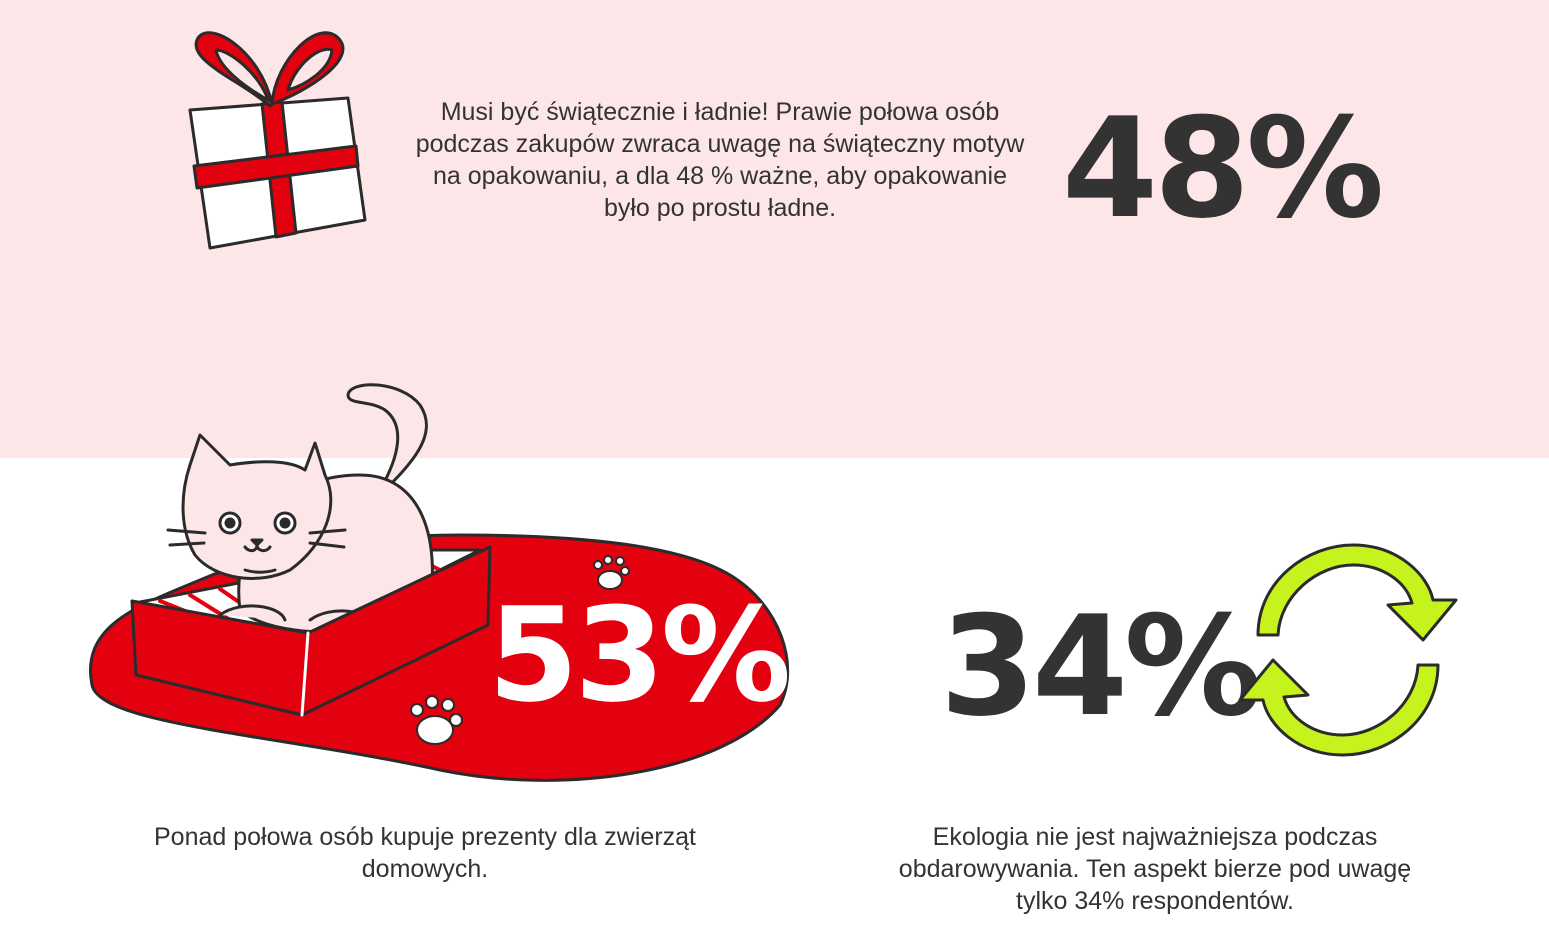 The width and height of the screenshot is (1549, 940). I want to click on gift-icon, so click(277, 140).